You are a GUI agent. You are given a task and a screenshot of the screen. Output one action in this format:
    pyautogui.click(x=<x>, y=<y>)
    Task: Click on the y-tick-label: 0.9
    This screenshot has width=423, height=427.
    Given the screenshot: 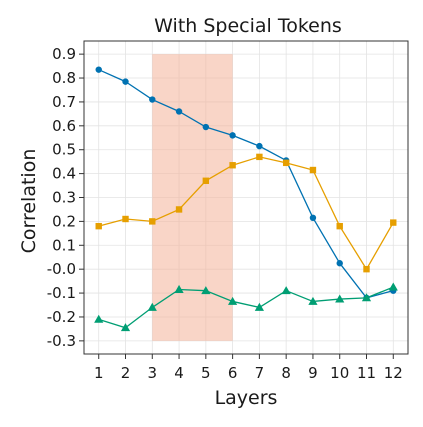 What is the action you would take?
    pyautogui.click(x=64, y=54)
    